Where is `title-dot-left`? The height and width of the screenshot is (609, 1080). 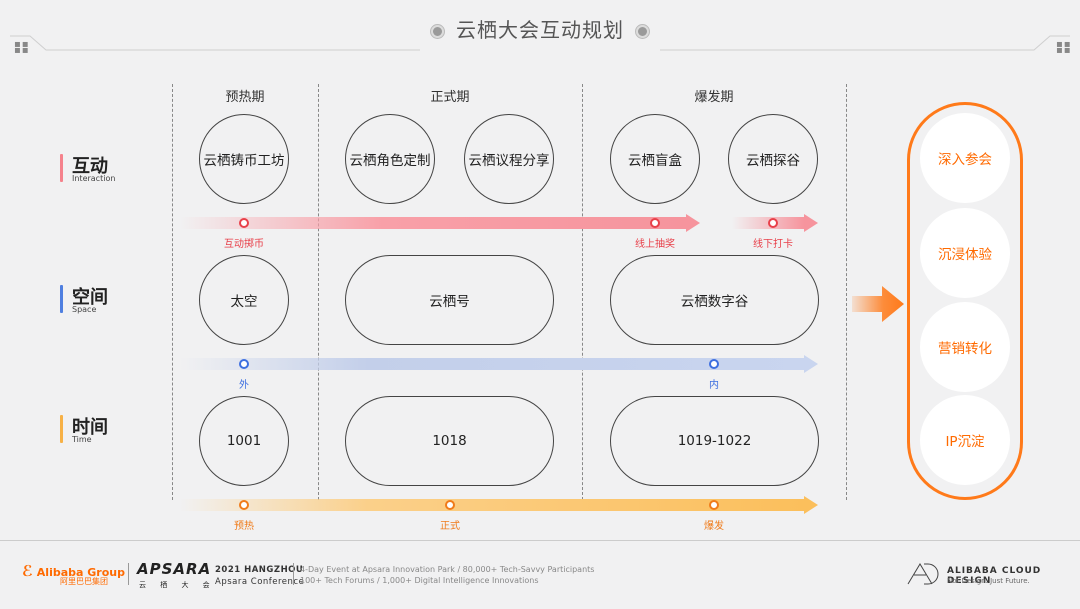
title-dot-left is located at coordinates (437, 31).